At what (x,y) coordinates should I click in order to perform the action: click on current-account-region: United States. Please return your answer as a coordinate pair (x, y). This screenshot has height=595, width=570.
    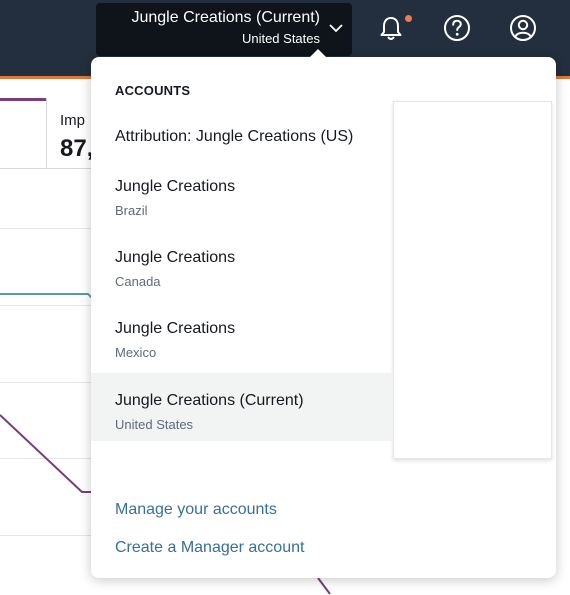
    Looking at the image, I should click on (280, 38).